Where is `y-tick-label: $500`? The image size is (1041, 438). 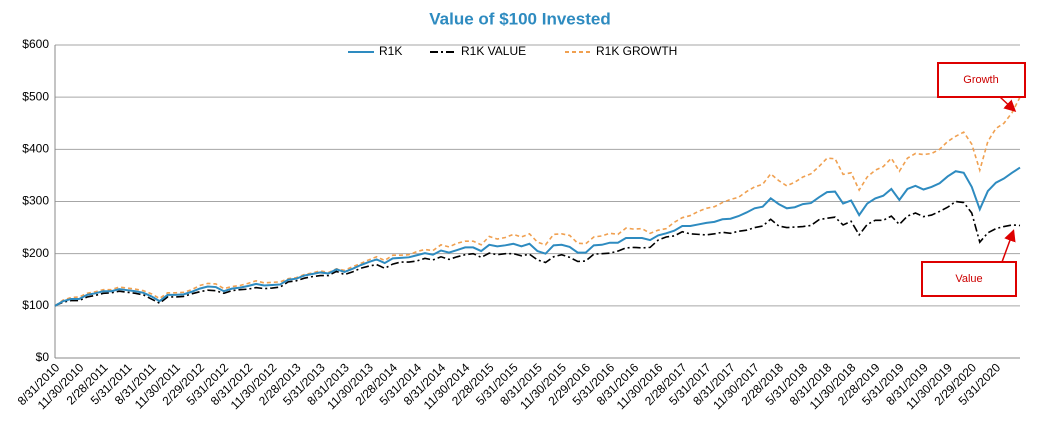 y-tick-label: $500 is located at coordinates (35, 96).